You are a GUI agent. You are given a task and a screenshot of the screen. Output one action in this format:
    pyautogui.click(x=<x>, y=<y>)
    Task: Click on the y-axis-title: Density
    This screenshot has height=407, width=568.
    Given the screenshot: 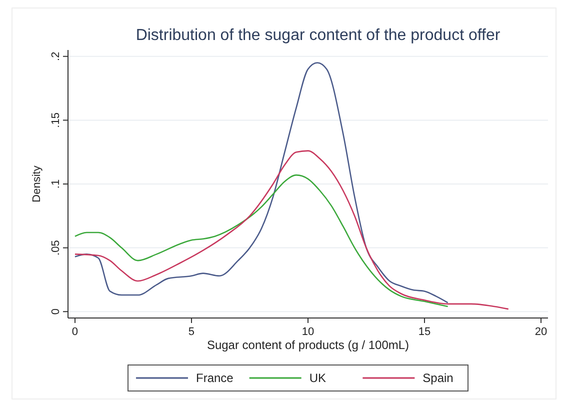 What is the action you would take?
    pyautogui.click(x=37, y=183)
    